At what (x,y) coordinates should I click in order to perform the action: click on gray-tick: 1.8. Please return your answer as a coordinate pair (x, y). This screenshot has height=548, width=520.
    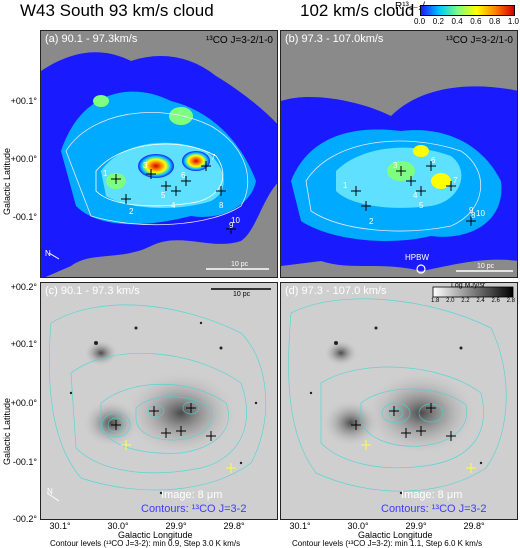
    Looking at the image, I should click on (435, 301).